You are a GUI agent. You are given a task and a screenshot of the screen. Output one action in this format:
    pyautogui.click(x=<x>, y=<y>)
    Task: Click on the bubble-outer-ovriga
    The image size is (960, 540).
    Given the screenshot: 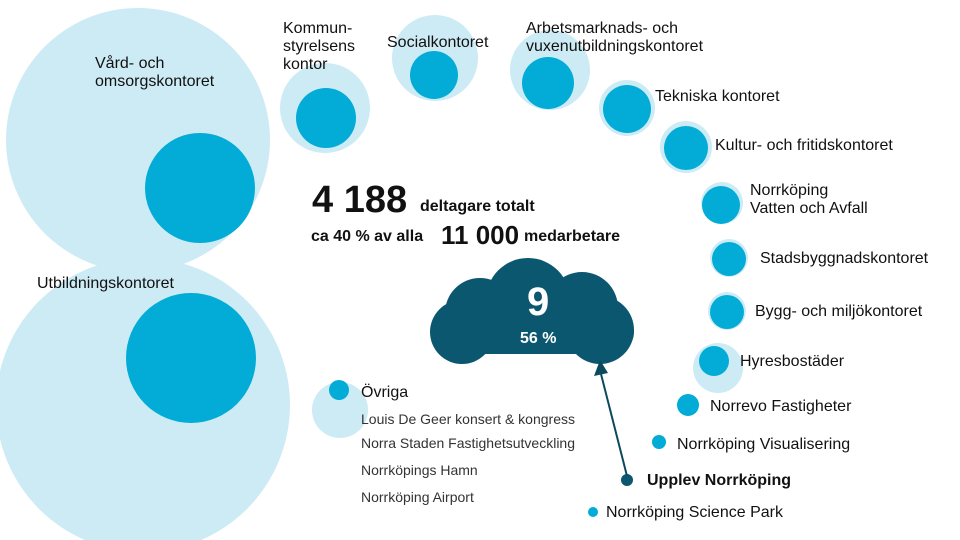 What is the action you would take?
    pyautogui.click(x=340, y=410)
    